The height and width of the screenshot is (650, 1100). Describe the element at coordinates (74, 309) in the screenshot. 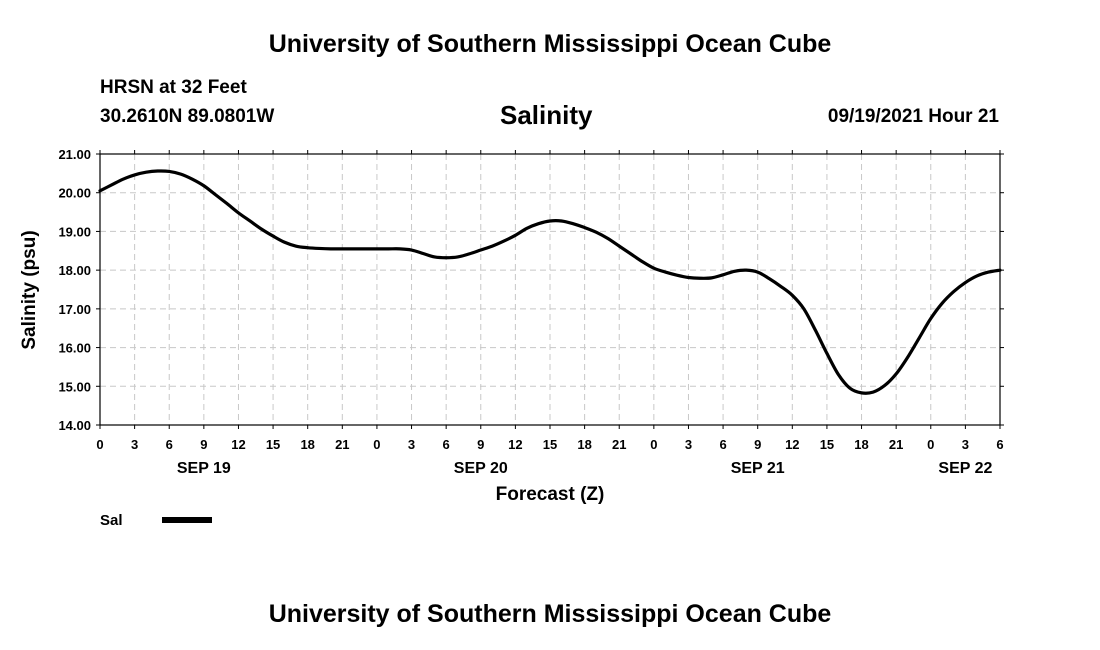

I see `y-tick-label: 17.00` at that location.